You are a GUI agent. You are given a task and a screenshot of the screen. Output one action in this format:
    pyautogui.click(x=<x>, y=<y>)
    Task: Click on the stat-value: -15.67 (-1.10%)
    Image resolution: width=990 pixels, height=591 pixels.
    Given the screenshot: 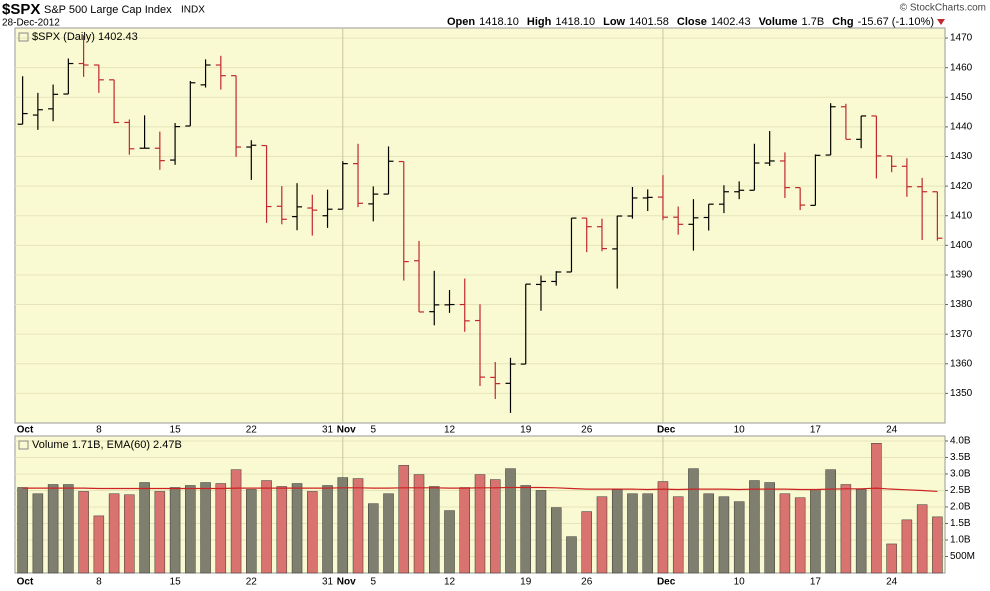 What is the action you would take?
    pyautogui.click(x=896, y=22)
    